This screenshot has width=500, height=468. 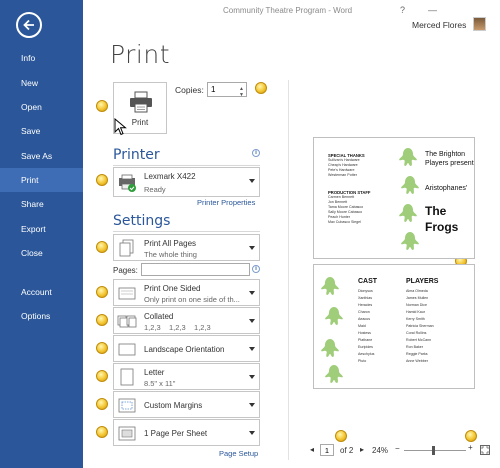 I want to click on cast-role: Dionysus, so click(x=365, y=291).